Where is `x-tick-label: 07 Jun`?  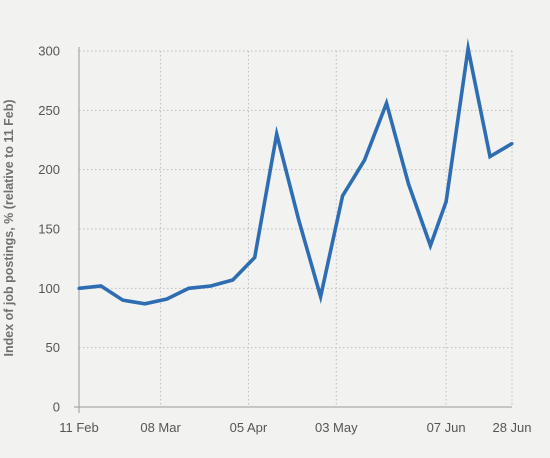
x-tick-label: 07 Jun is located at coordinates (446, 427).